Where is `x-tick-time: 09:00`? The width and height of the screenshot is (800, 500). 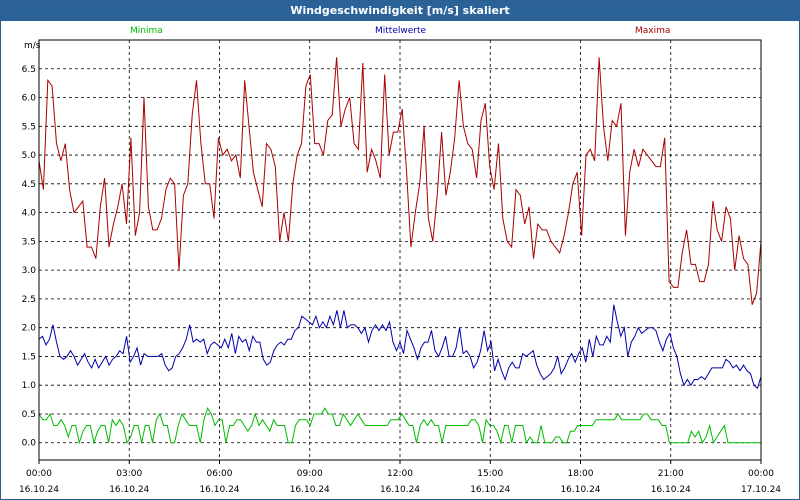
x-tick-time: 09:00 is located at coordinates (310, 474).